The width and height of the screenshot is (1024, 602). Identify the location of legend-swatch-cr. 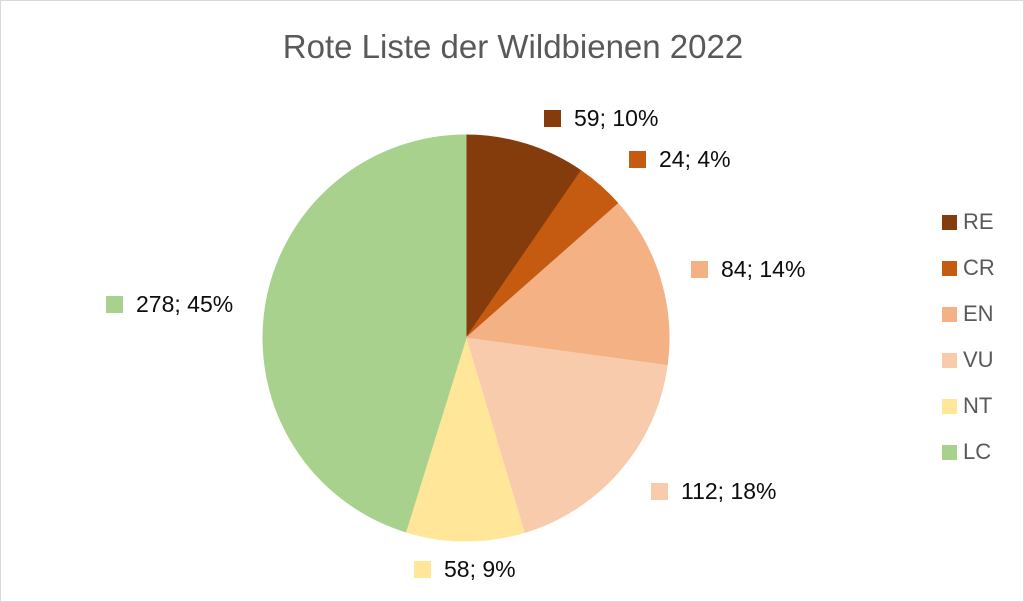
(949, 268).